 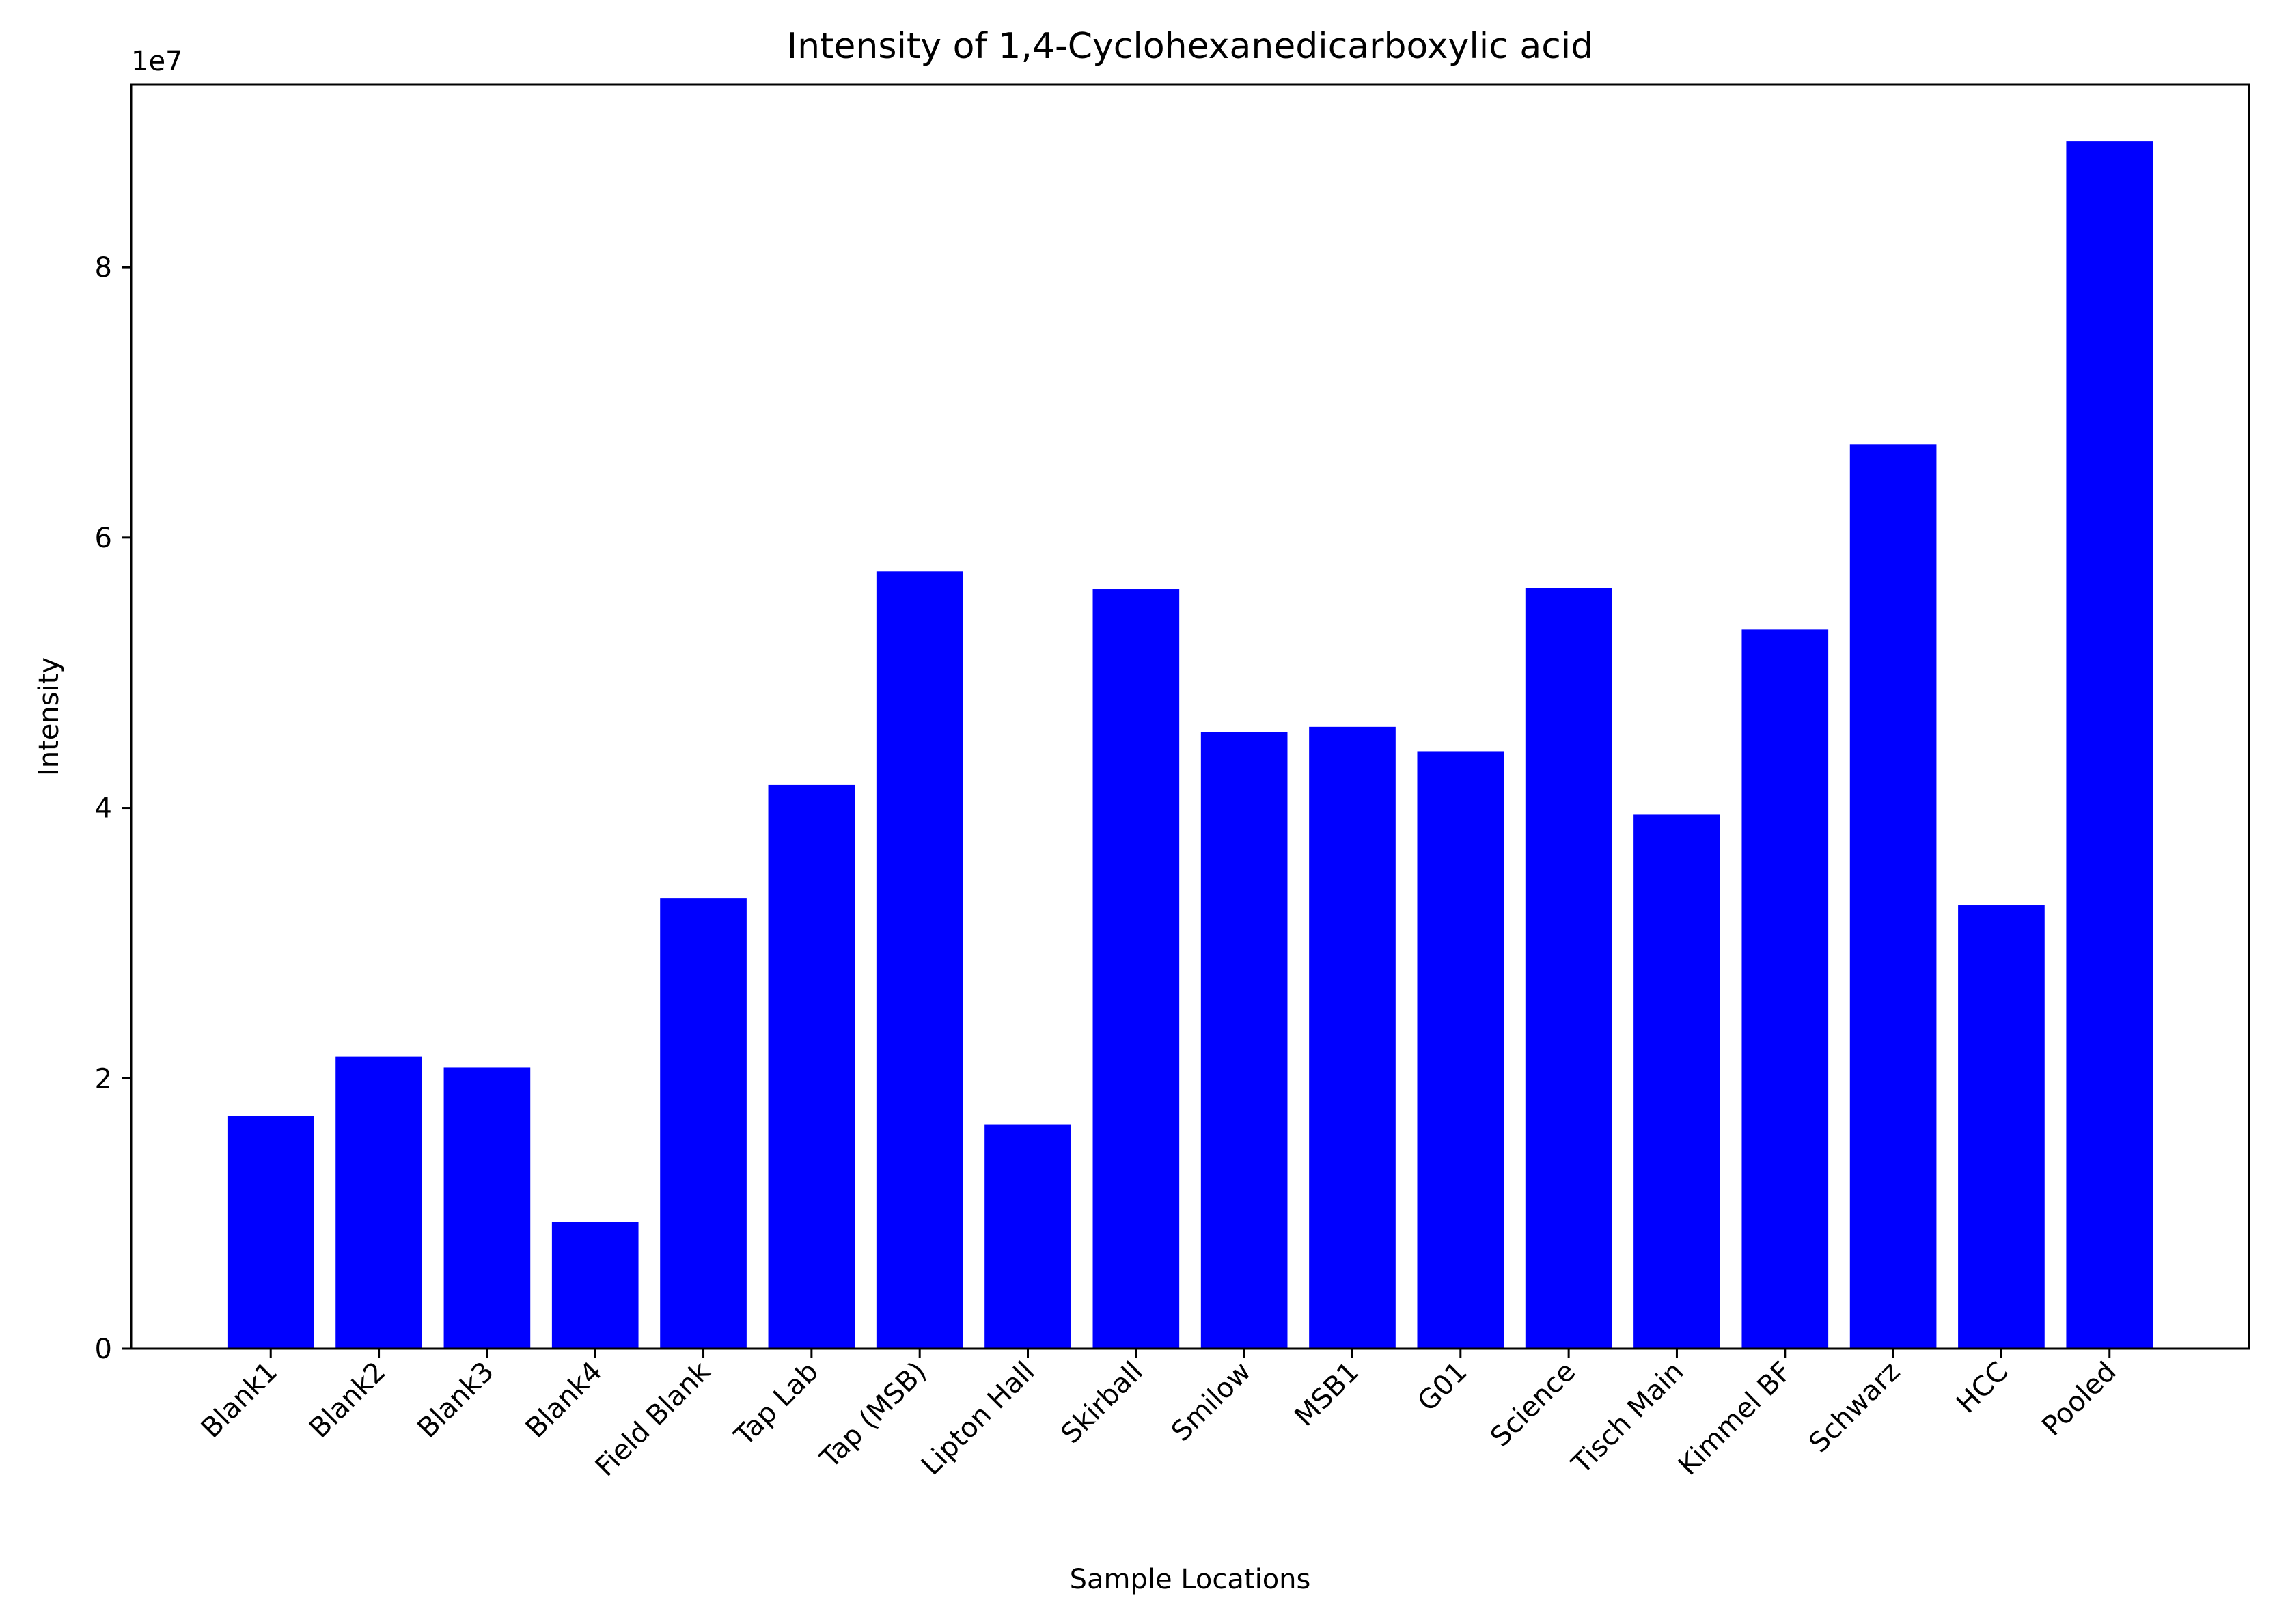 What do you see at coordinates (1244, 1040) in the screenshot?
I see `bar-smilow` at bounding box center [1244, 1040].